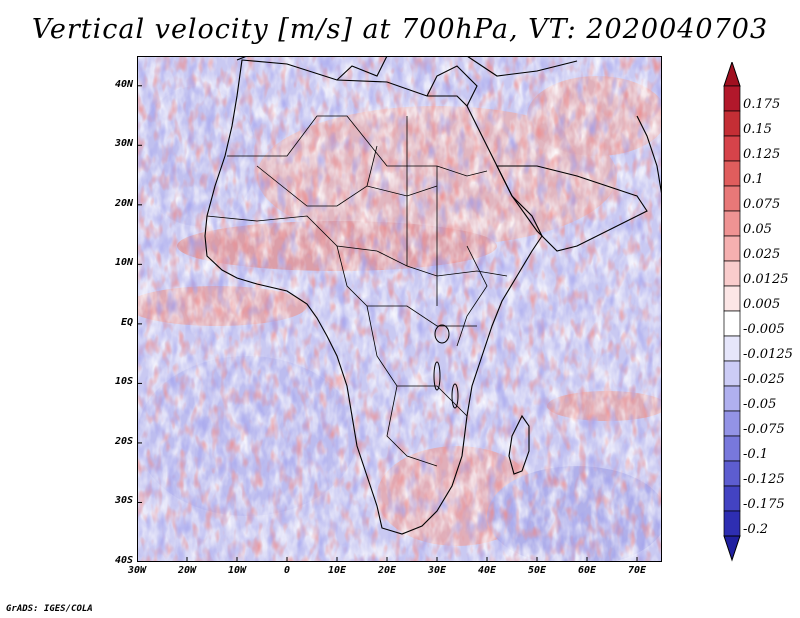 The height and width of the screenshot is (618, 800). I want to click on colorbar-top-arrow, so click(732, 74).